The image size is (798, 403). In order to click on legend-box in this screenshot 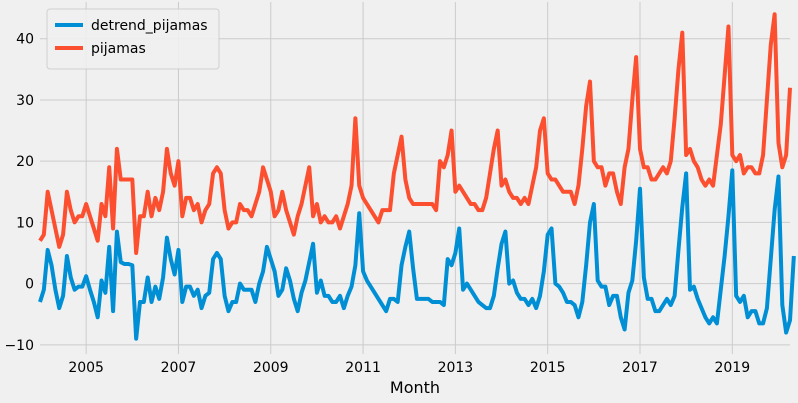, I will do `click(133, 39)`.